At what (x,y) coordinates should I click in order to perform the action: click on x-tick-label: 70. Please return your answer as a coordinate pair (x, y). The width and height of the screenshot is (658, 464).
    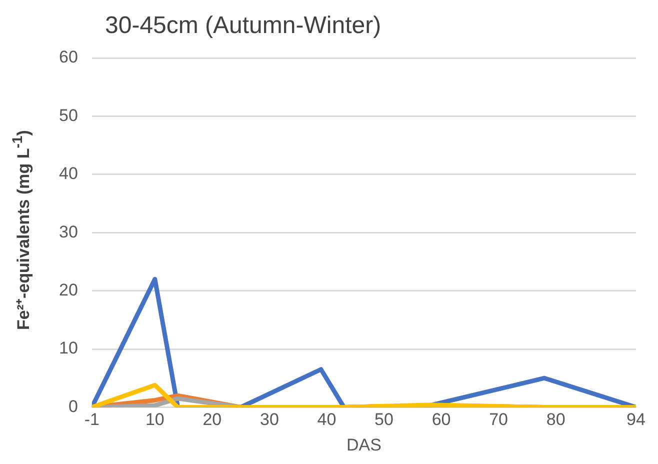
    Looking at the image, I should click on (498, 420).